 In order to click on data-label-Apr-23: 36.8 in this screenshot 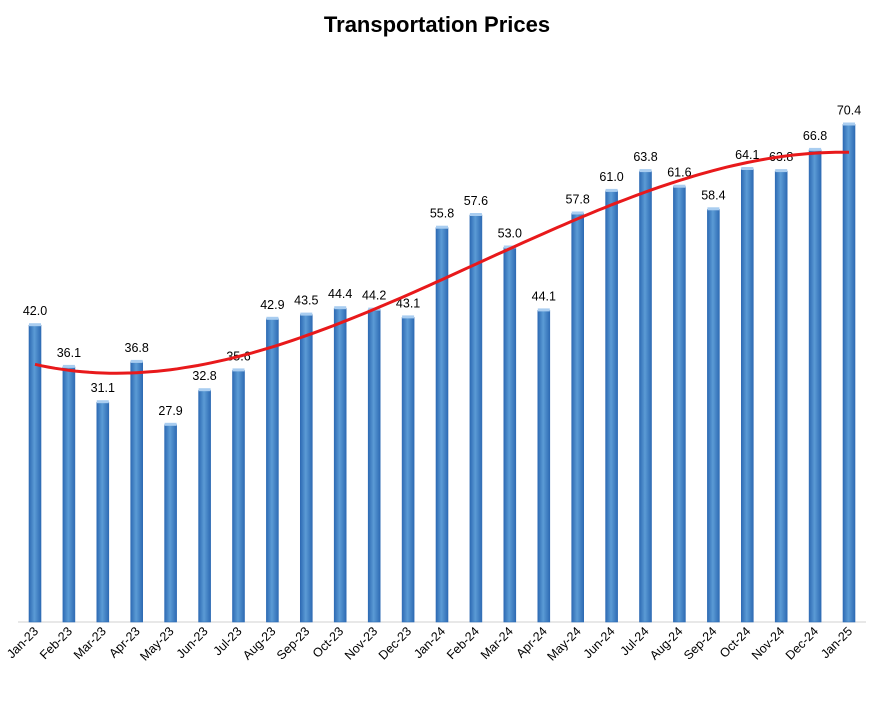, I will do `click(137, 348)`.